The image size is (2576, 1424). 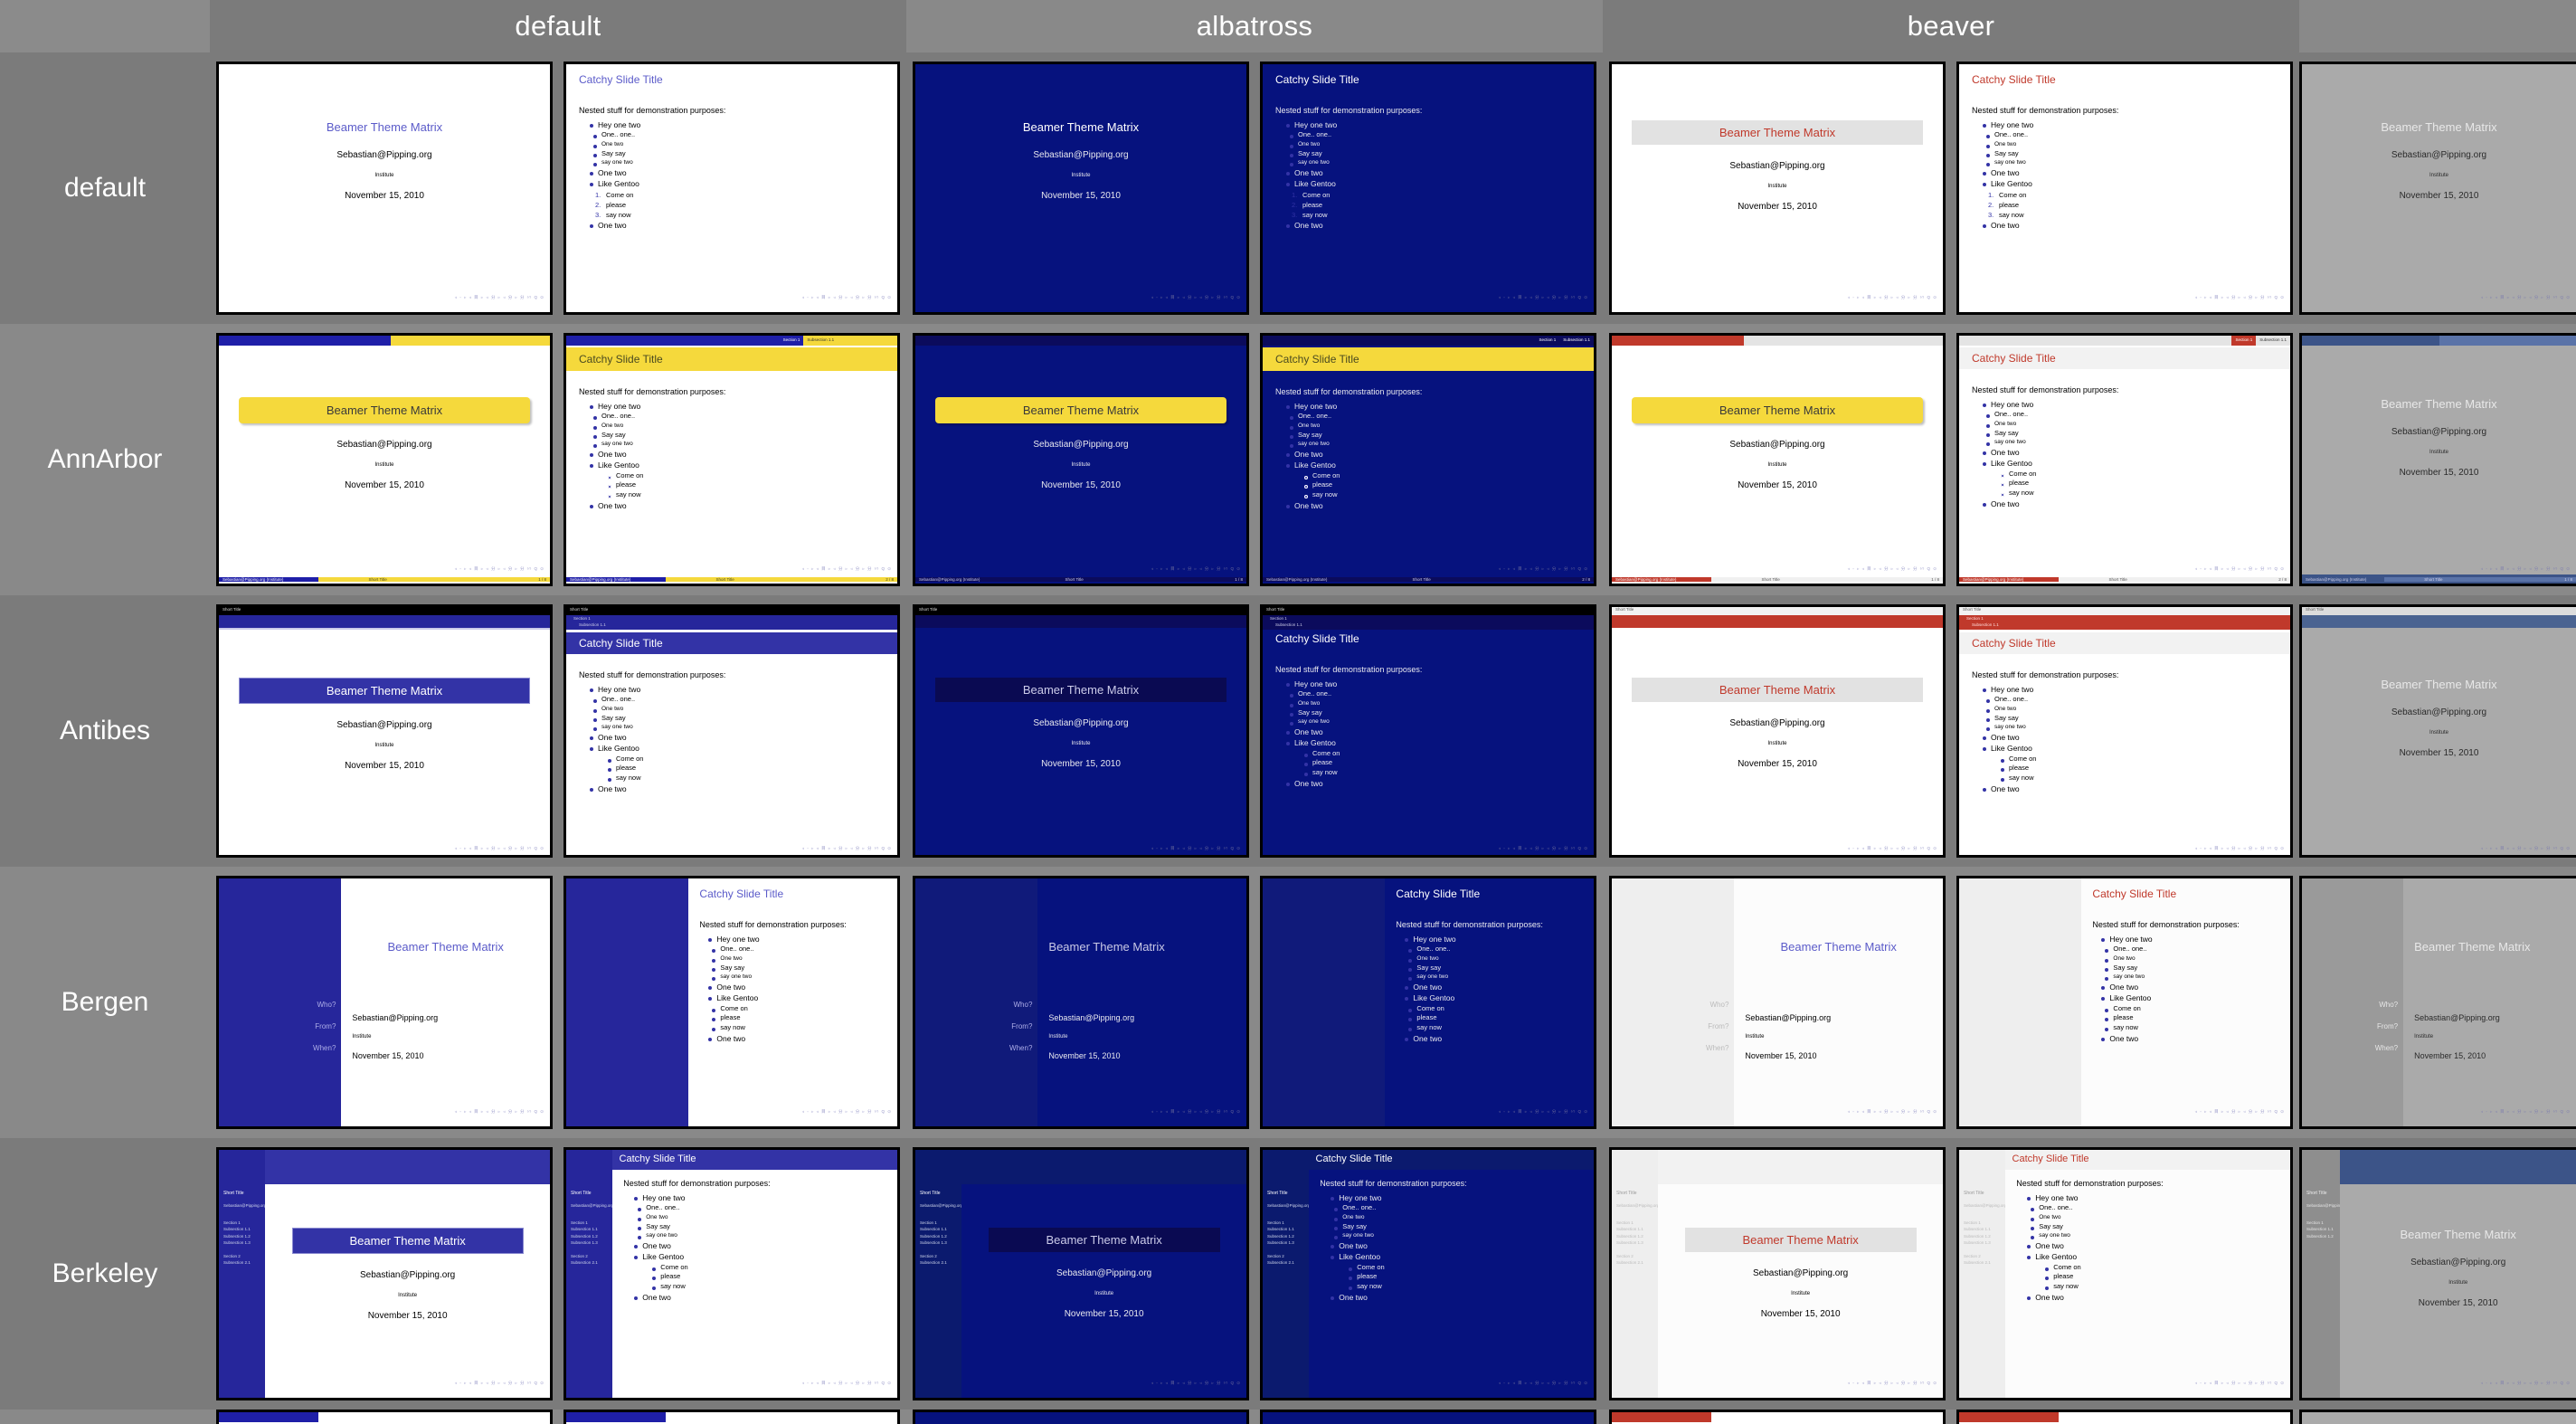 I want to click on navigation-bar: Section 1 Subsection 1.1, so click(x=2124, y=341).